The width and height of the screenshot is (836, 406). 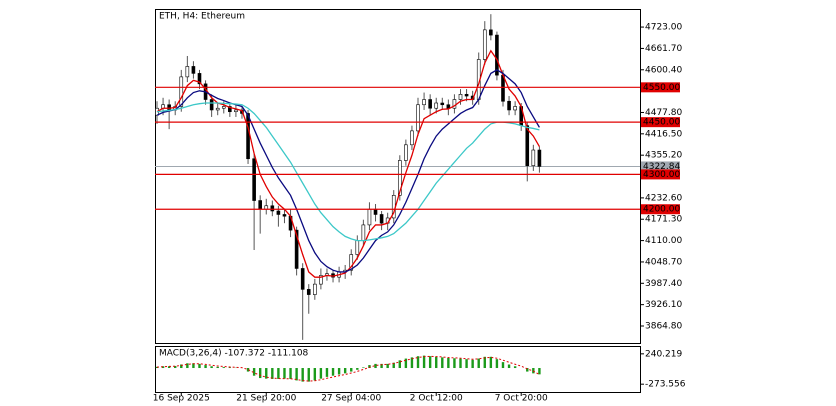 I want to click on x-tick-label: 27 Sep 04:00, so click(x=351, y=399).